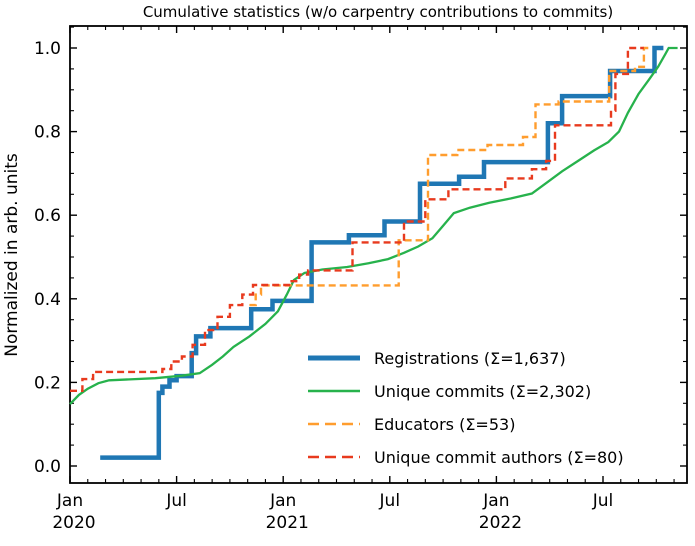 The image size is (695, 546). Describe the element at coordinates (12, 255) in the screenshot. I see `y-axis-label: Normalized in arb. units` at that location.